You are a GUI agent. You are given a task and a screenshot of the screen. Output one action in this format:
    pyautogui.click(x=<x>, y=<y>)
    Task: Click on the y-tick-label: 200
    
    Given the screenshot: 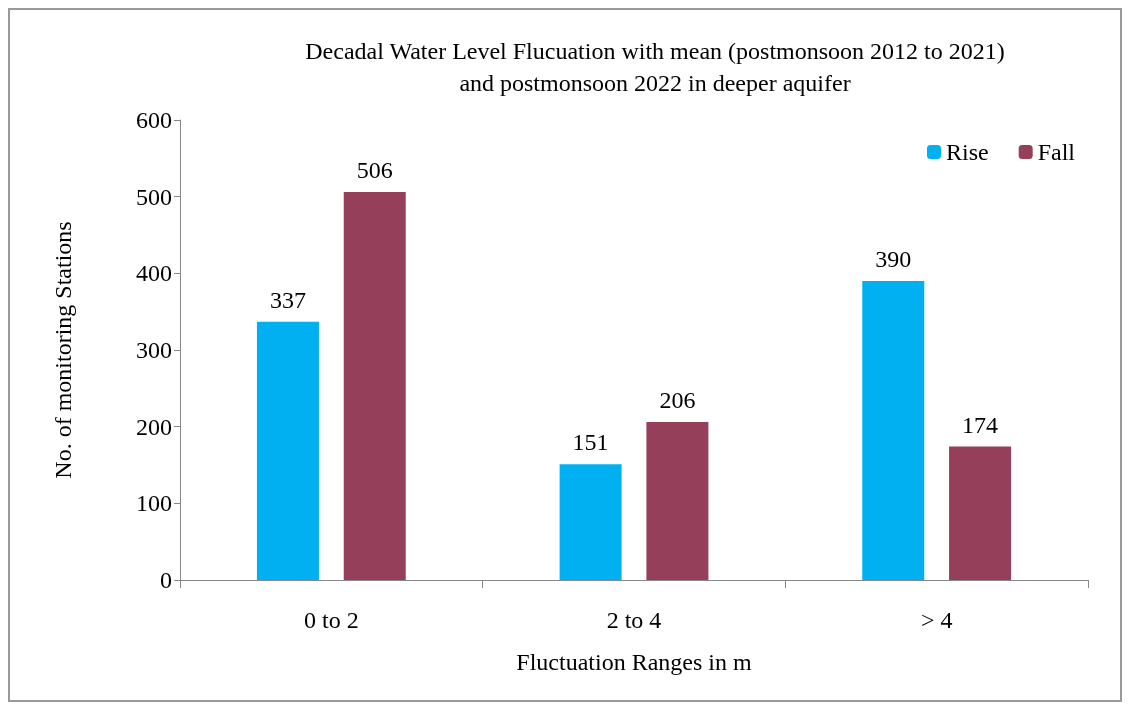 What is the action you would take?
    pyautogui.click(x=154, y=426)
    